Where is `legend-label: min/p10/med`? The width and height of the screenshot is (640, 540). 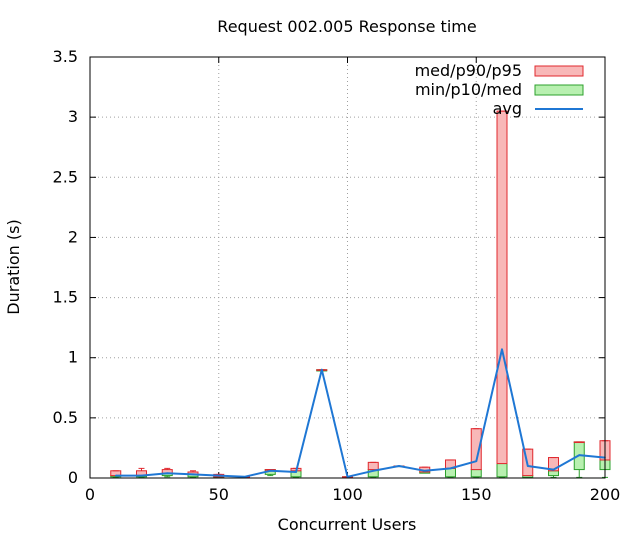
legend-label: min/p10/med is located at coordinates (468, 89).